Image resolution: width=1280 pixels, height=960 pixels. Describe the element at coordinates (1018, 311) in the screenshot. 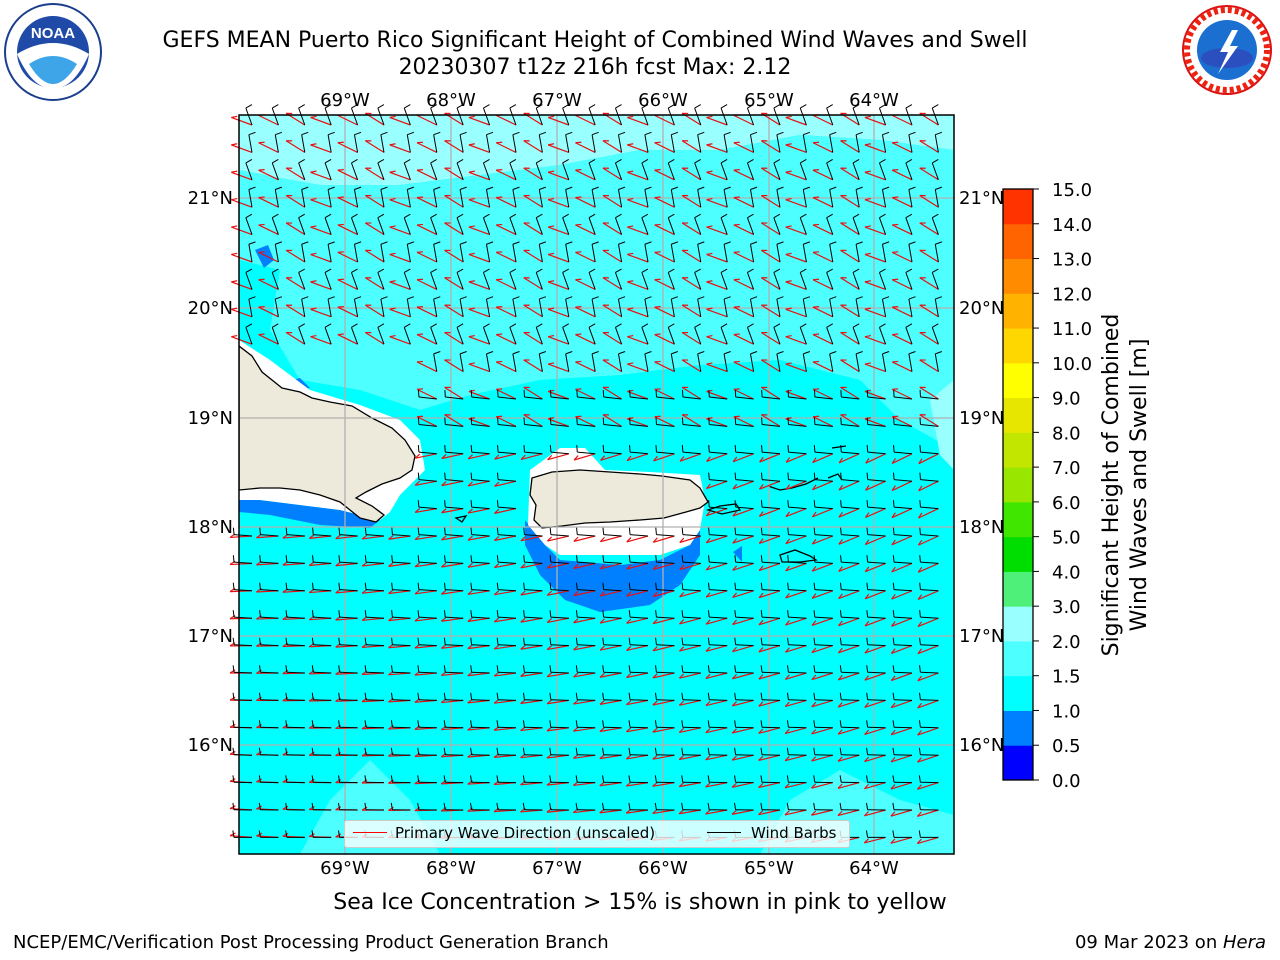

I see `colorbar-segment` at that location.